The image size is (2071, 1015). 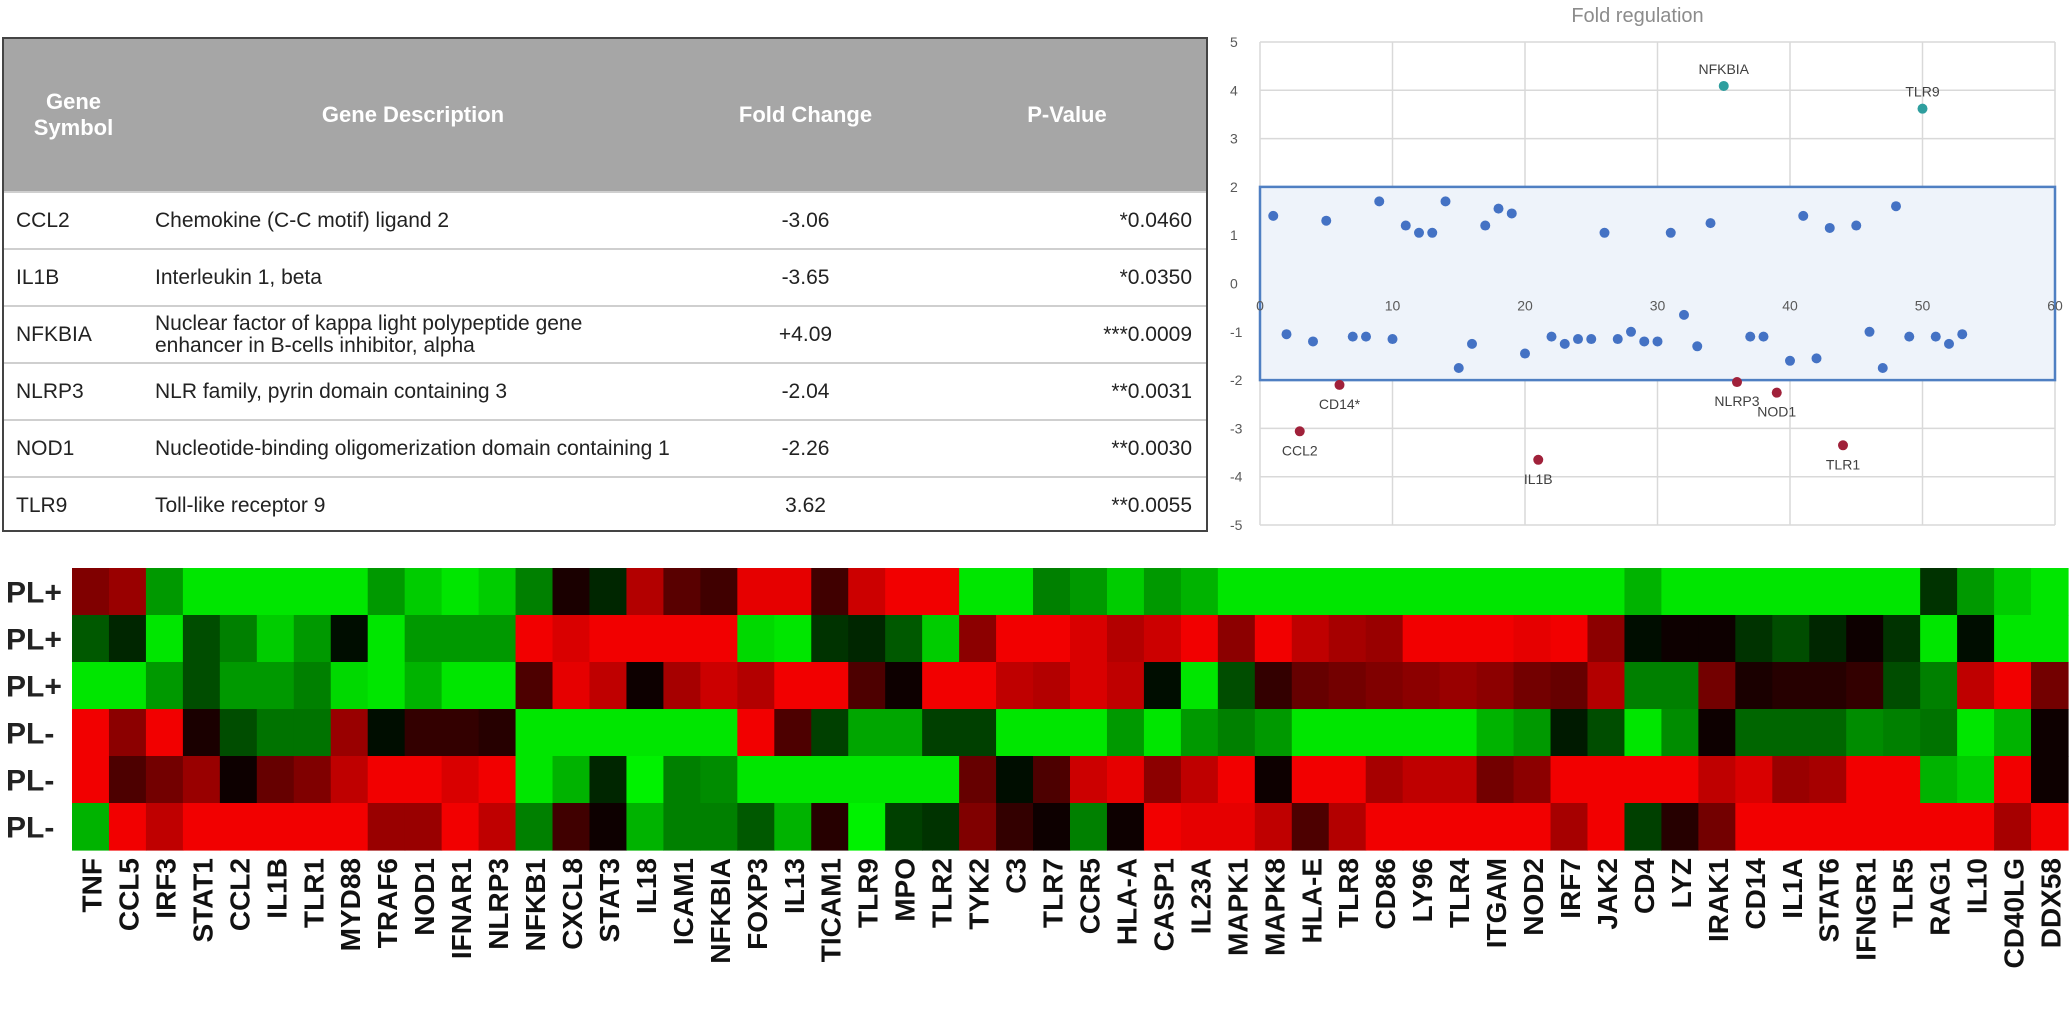 I want to click on heatmap-gene-label: STAT3, so click(x=609, y=900).